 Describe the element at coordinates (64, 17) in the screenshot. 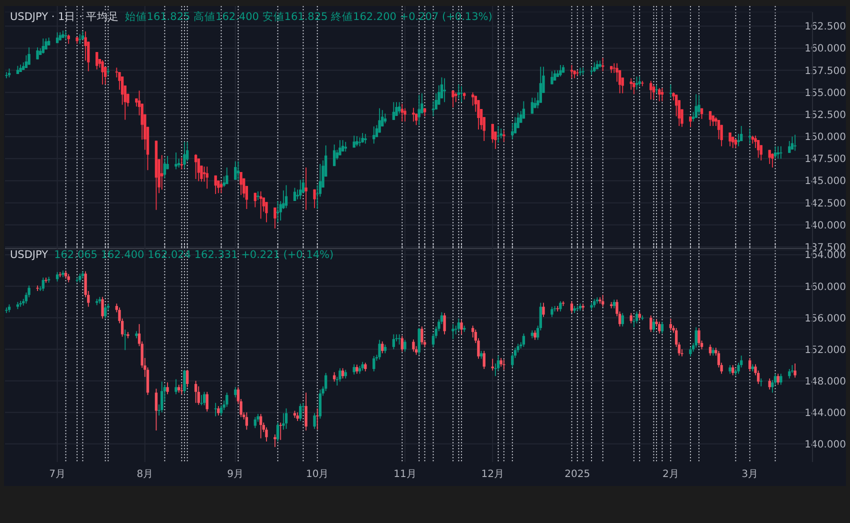

I see `chart-title: USDJPY · 1日 · 平均足` at that location.